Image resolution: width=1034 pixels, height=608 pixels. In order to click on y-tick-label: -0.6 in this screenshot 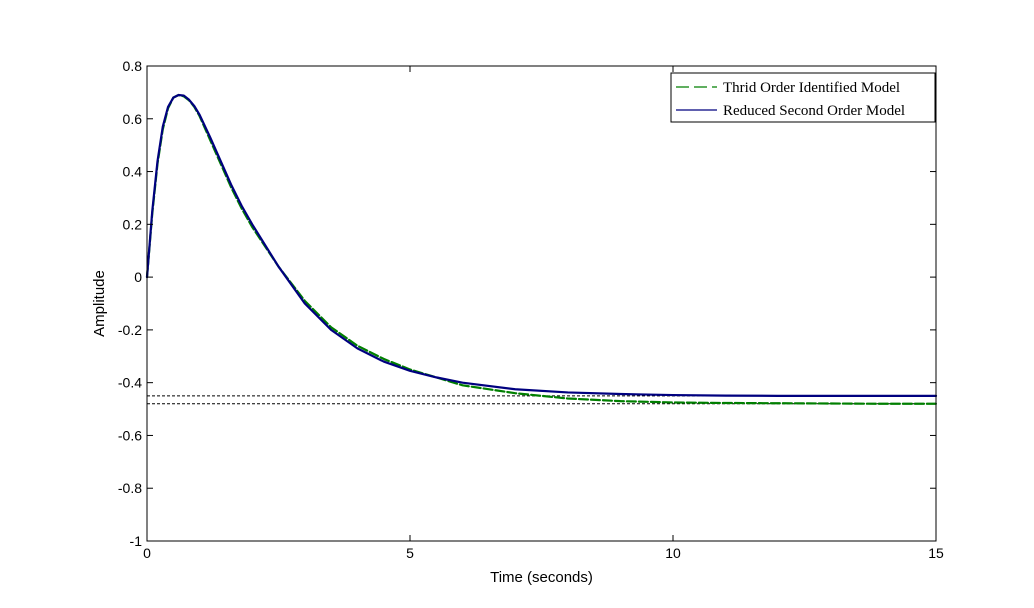, I will do `click(130, 435)`.